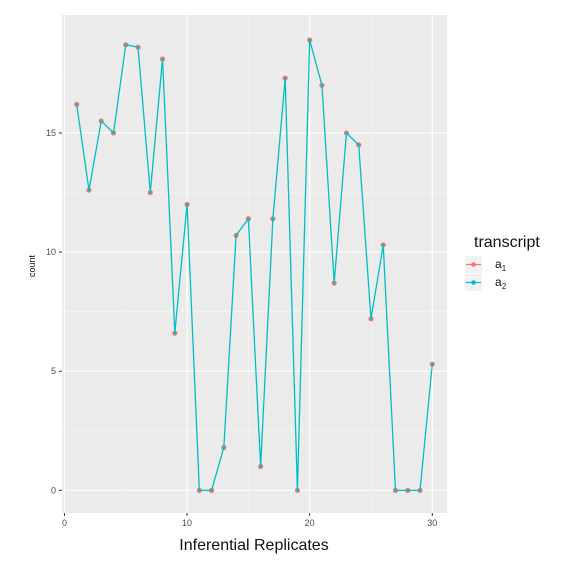 This screenshot has height=583, width=579. Describe the element at coordinates (64, 523) in the screenshot. I see `x-tick-label: 0` at that location.